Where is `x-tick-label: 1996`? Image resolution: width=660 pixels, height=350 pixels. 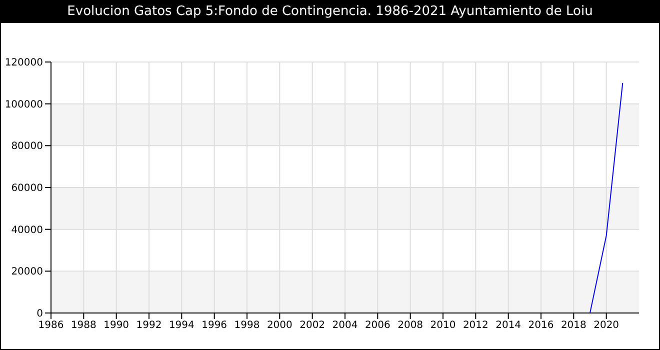 x-tick-label: 1996 is located at coordinates (215, 326).